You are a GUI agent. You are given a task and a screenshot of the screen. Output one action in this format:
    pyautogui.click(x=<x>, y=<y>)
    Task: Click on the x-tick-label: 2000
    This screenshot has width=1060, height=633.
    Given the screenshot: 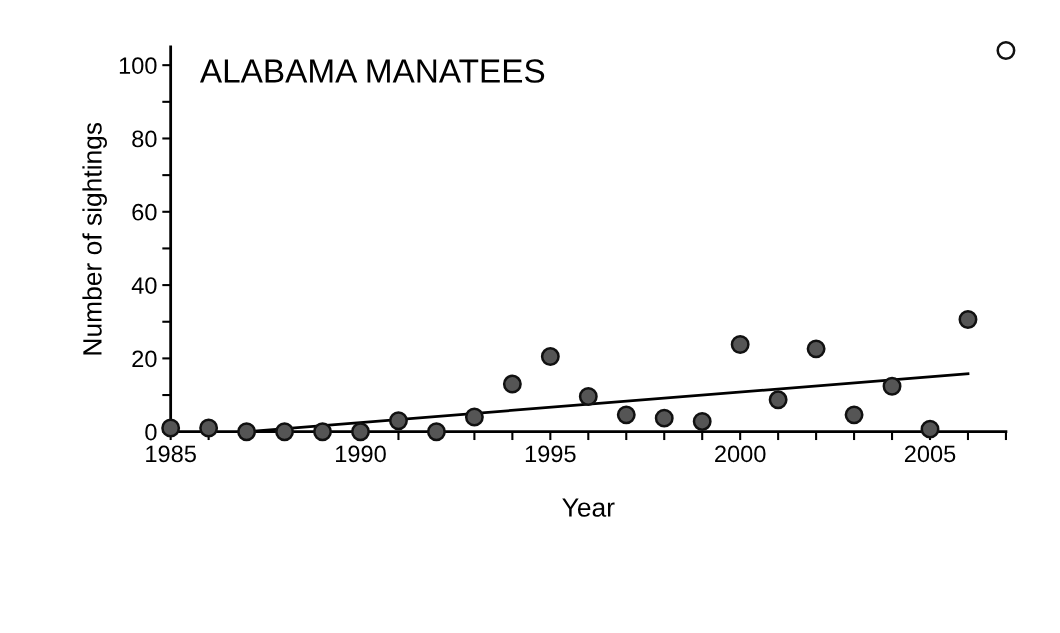 What is the action you would take?
    pyautogui.click(x=740, y=454)
    